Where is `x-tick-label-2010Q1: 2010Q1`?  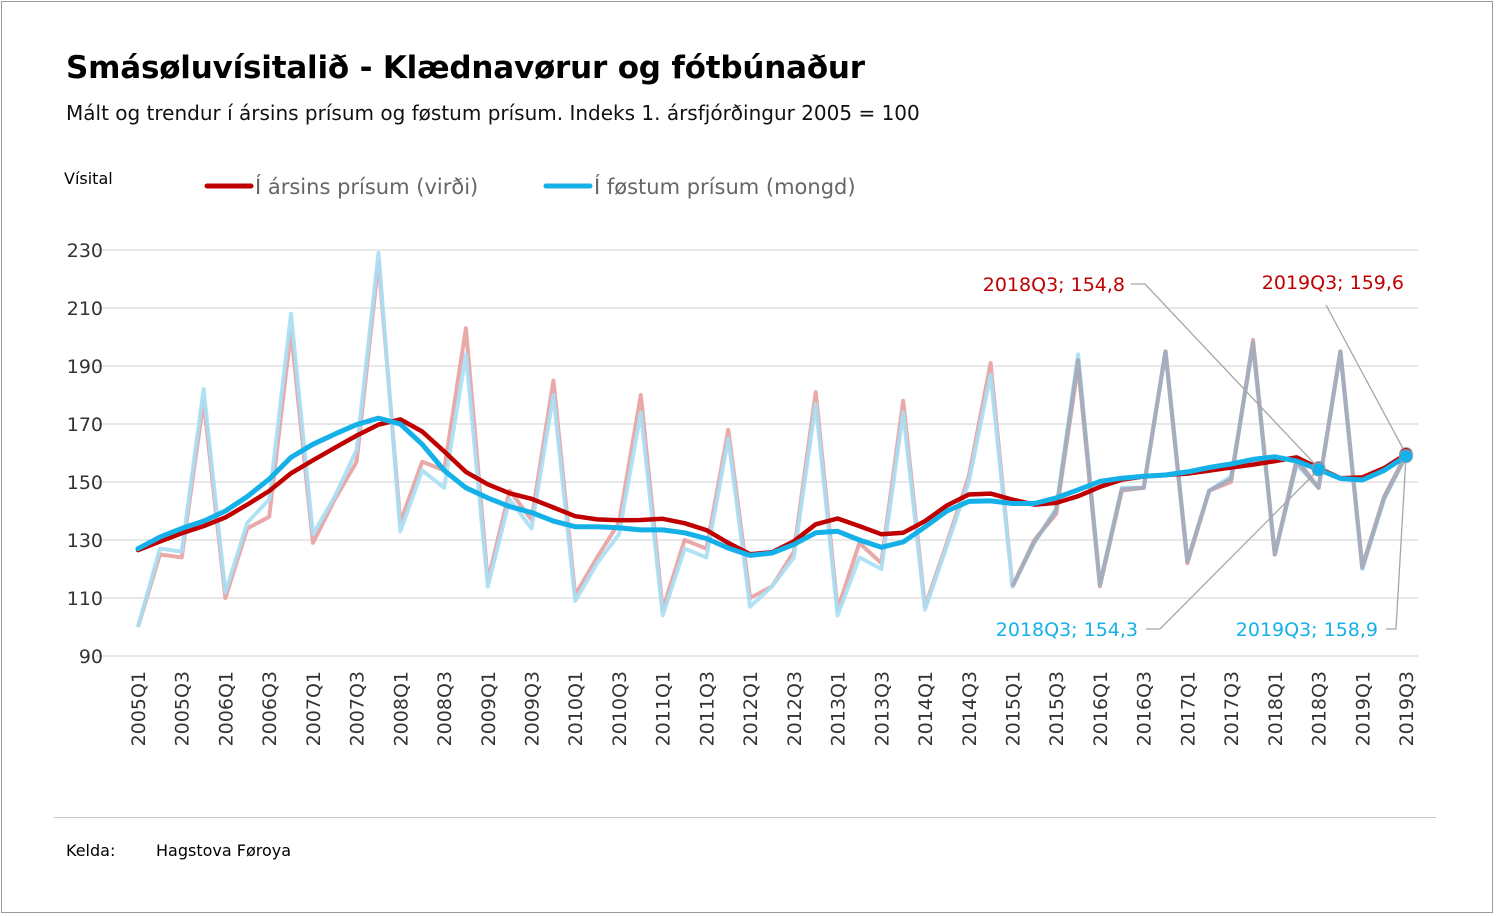
x-tick-label-2010Q1: 2010Q1 is located at coordinates (576, 708).